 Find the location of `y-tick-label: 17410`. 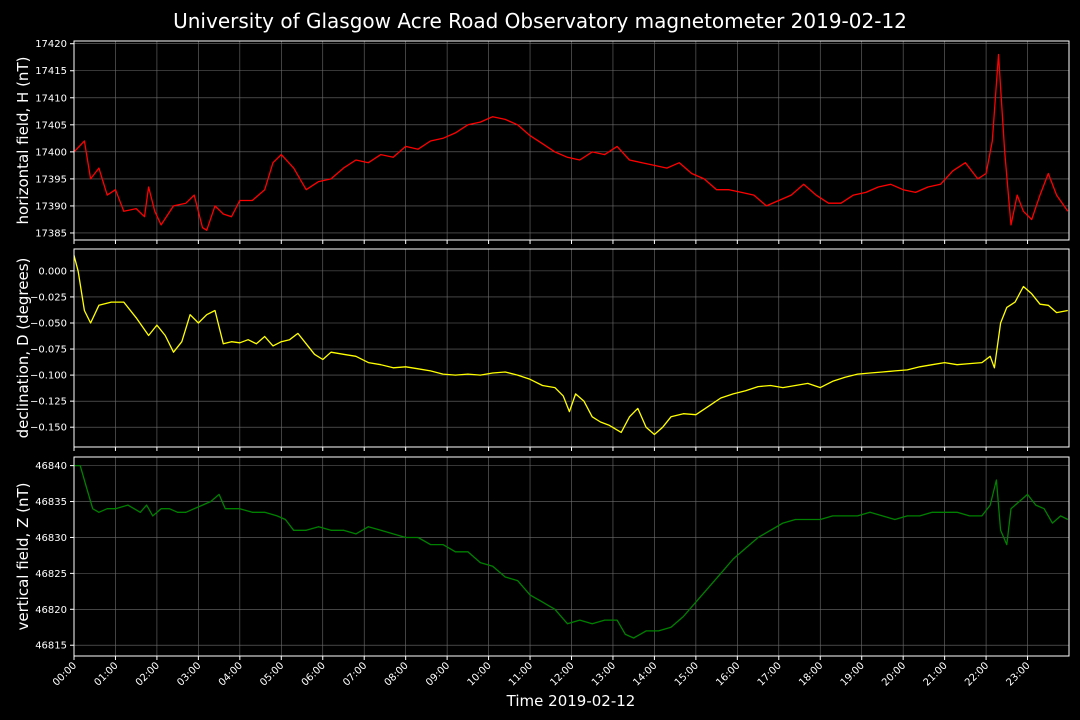

y-tick-label: 17410 is located at coordinates (51, 98).